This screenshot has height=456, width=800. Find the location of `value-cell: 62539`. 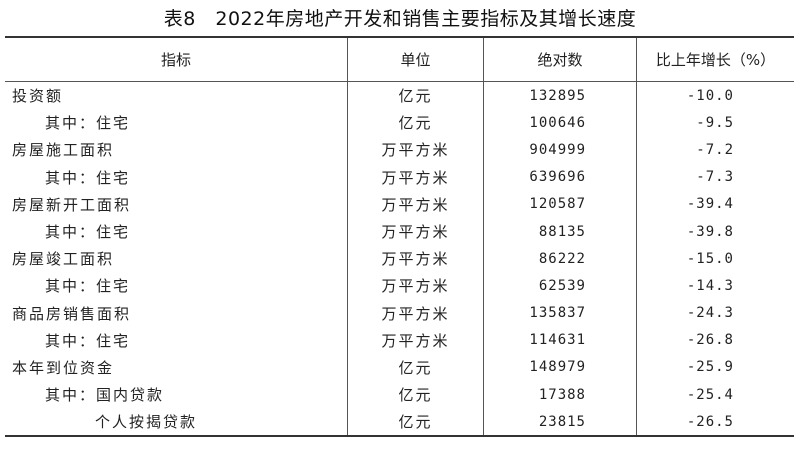

value-cell: 62539 is located at coordinates (560, 286).